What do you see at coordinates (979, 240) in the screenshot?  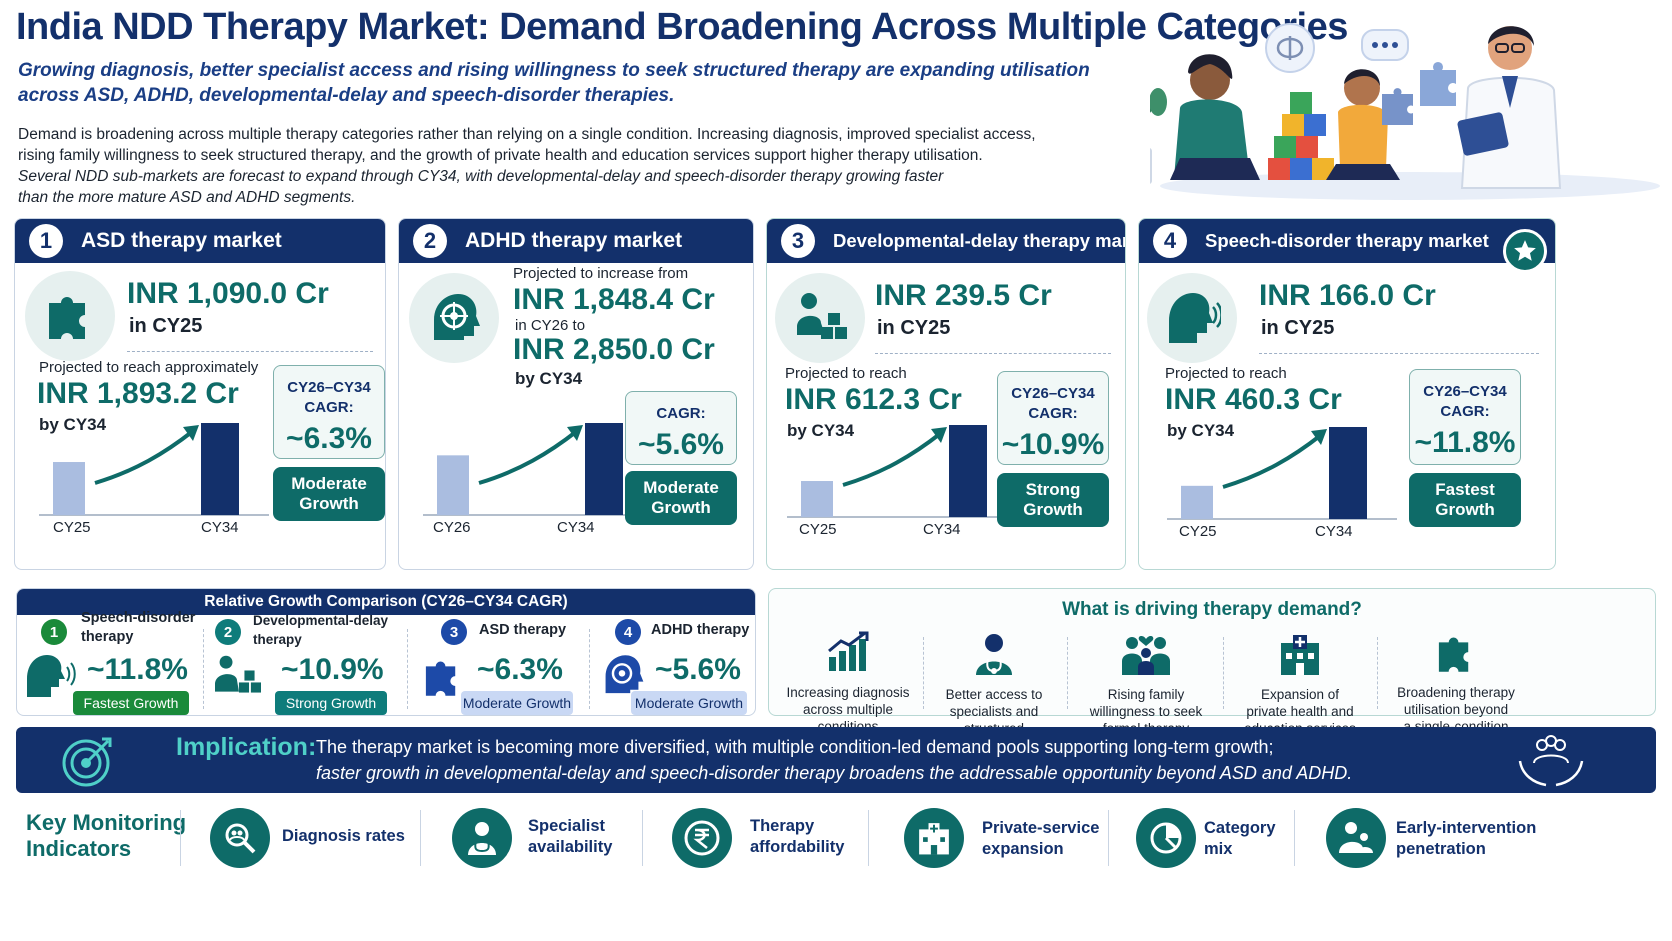 I see `card-title: Developmental-delay therapy market` at bounding box center [979, 240].